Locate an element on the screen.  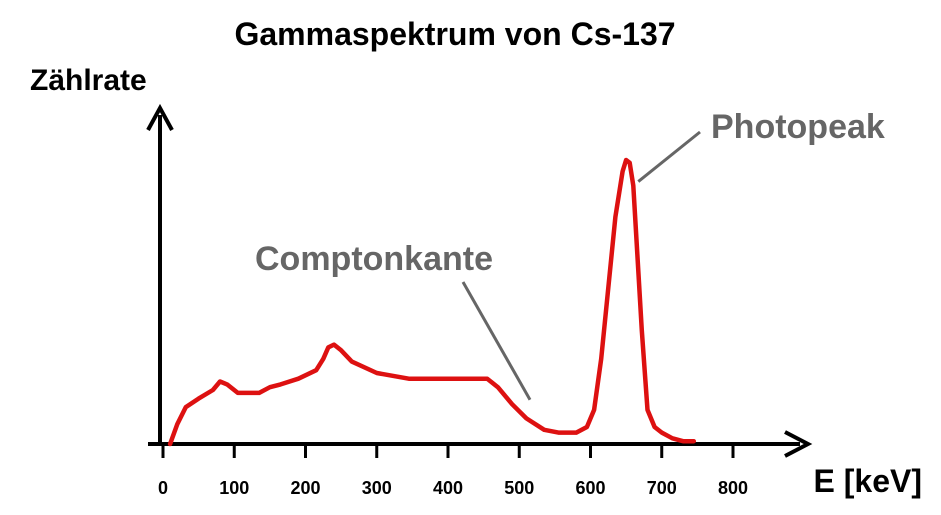
x-tick-label: 700 is located at coordinates (662, 488).